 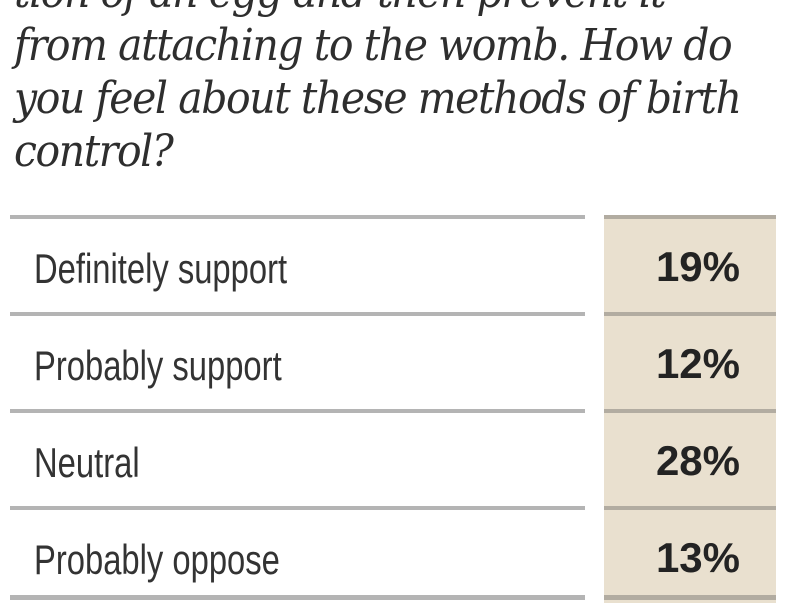 What do you see at coordinates (297, 263) in the screenshot?
I see `label-cell: Definitely support` at bounding box center [297, 263].